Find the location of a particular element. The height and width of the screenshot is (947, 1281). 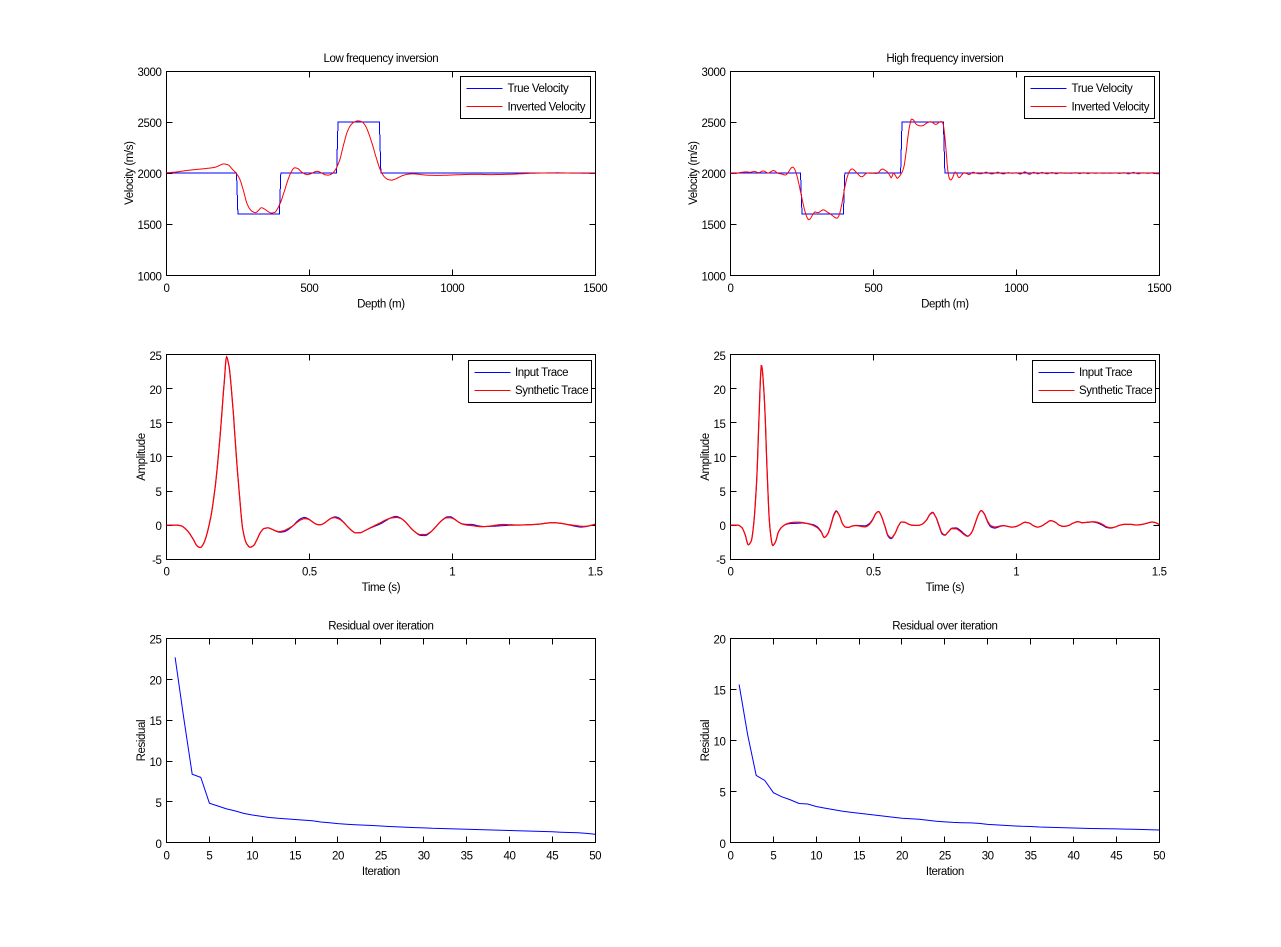

svg-text: High frequency inversion is located at coordinates (944, 59).